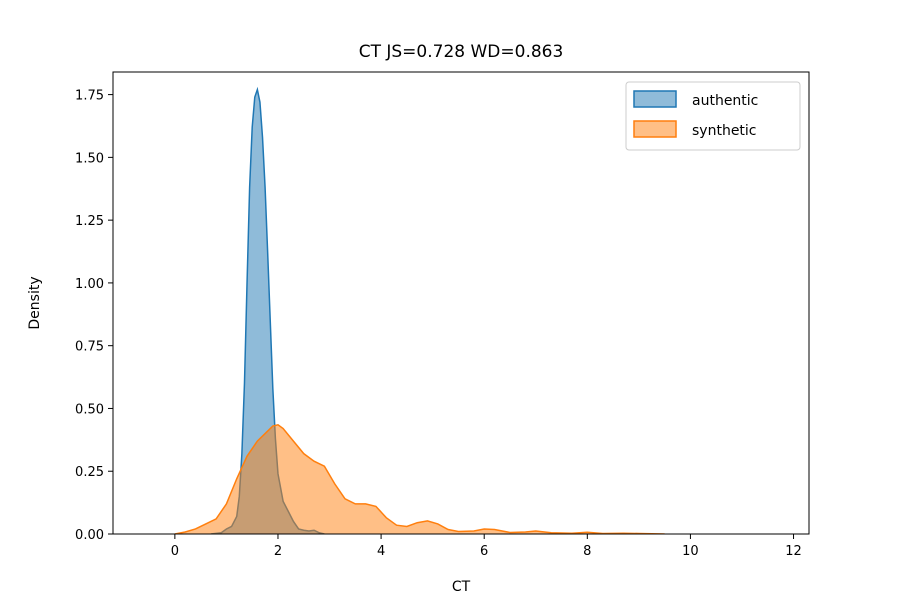 This screenshot has width=900, height=600. What do you see at coordinates (89, 96) in the screenshot?
I see `y-tick-label: 1.75` at bounding box center [89, 96].